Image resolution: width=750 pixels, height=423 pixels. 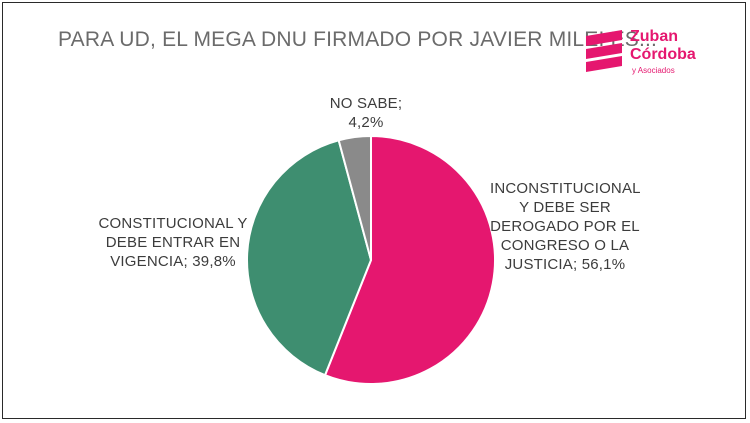 I want to click on label-line: DEBE ENTRAR EN, so click(x=173, y=242).